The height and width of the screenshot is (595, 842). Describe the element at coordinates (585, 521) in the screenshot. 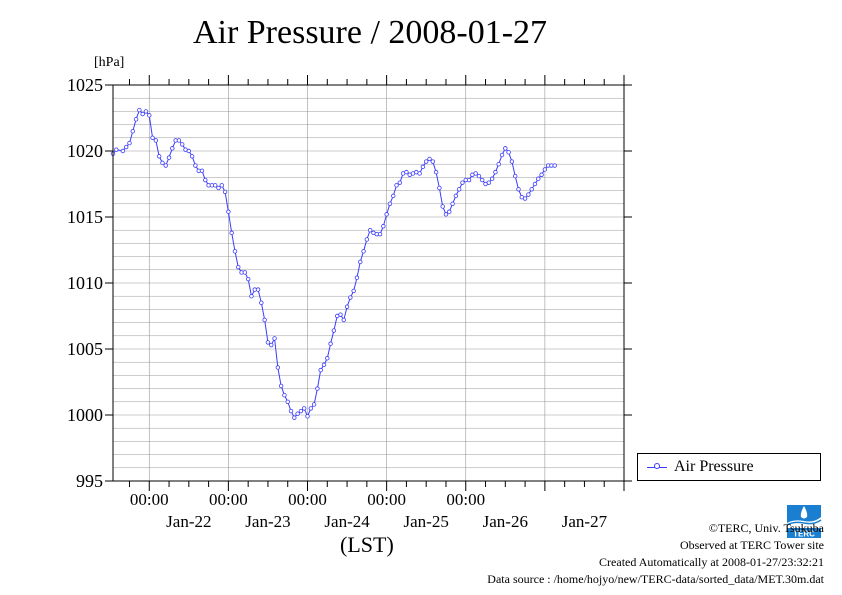

I see `x-day-label: Jan-27` at that location.